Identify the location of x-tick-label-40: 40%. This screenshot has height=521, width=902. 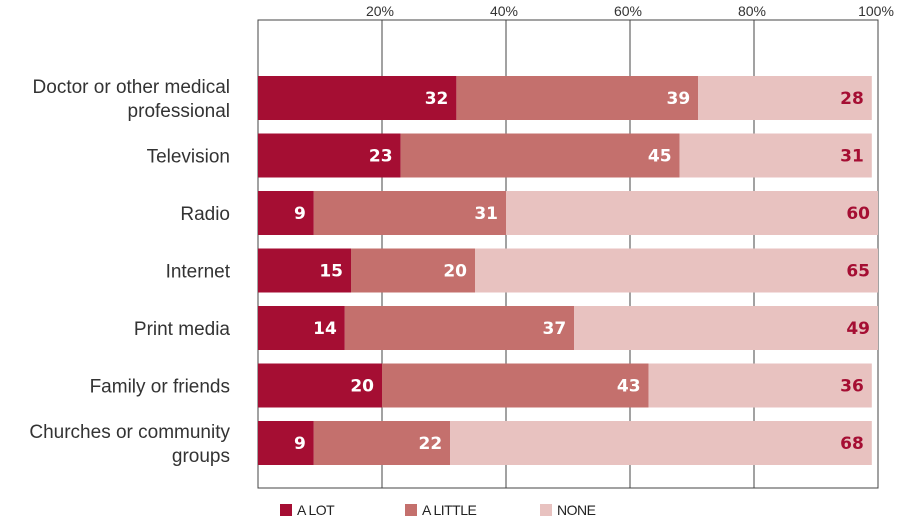
(504, 11).